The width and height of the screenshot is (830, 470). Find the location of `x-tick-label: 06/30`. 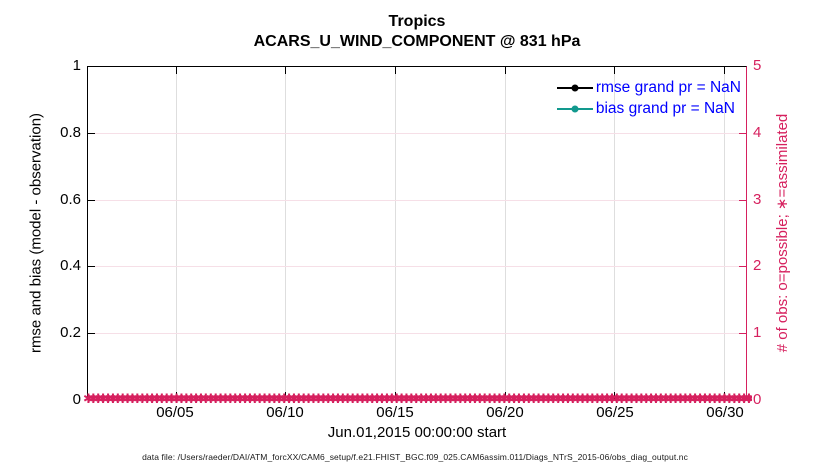

x-tick-label: 06/30 is located at coordinates (725, 412).